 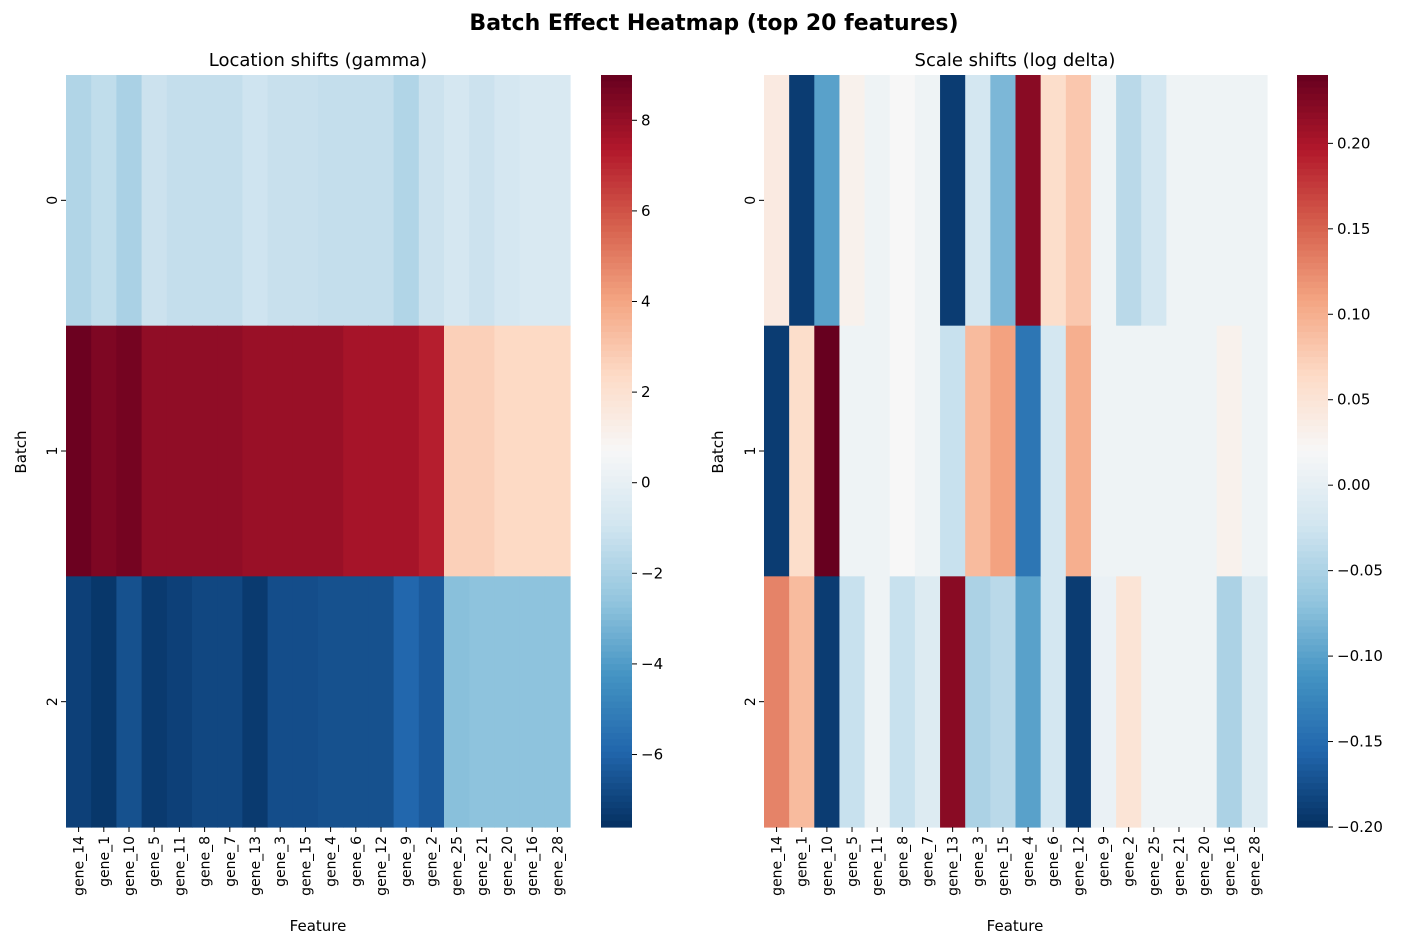 I want to click on x-tick-label: gene_28, so click(x=558, y=866).